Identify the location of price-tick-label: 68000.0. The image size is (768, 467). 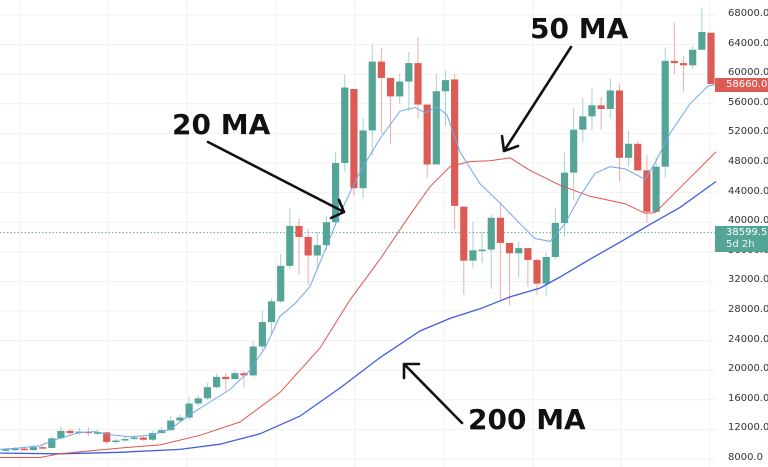
(748, 13).